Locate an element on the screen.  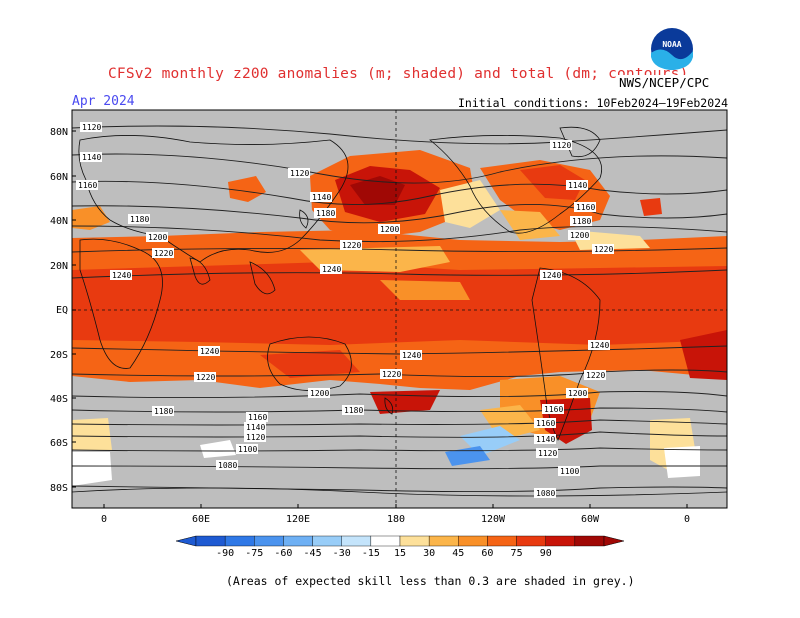
colorbar-tick-label: 75 is located at coordinates (517, 553).